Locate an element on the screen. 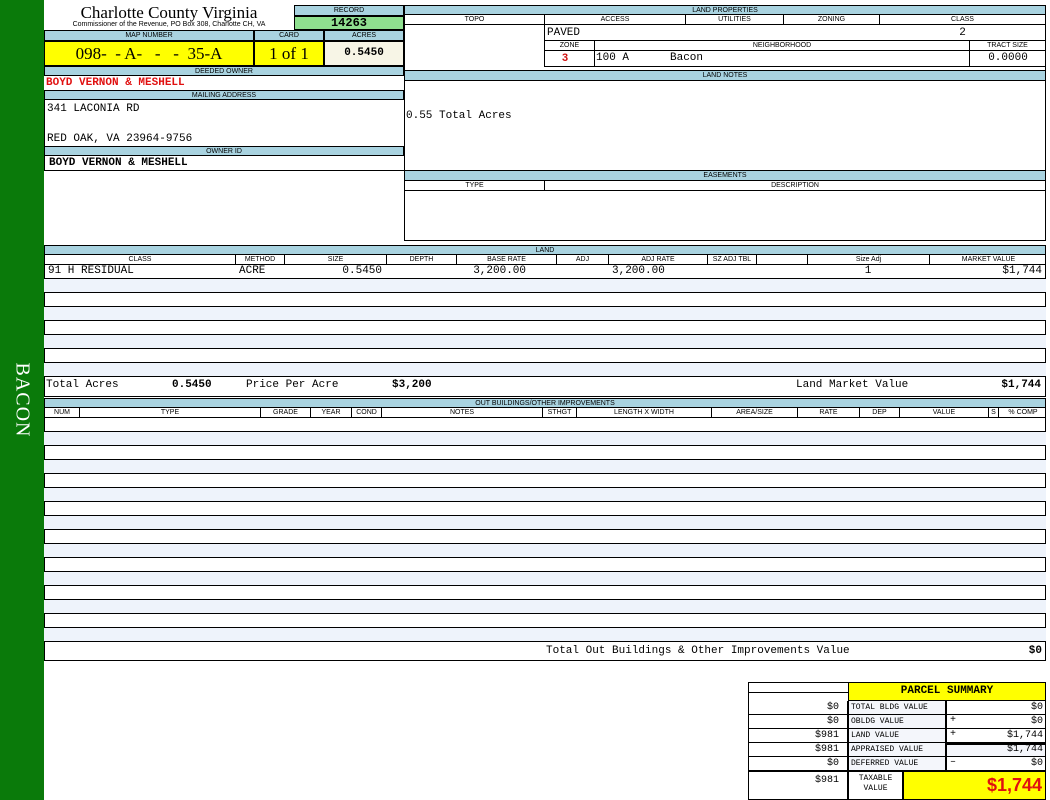 The height and width of the screenshot is (800, 1050). total-acres-value: 0.5450 is located at coordinates (192, 385).